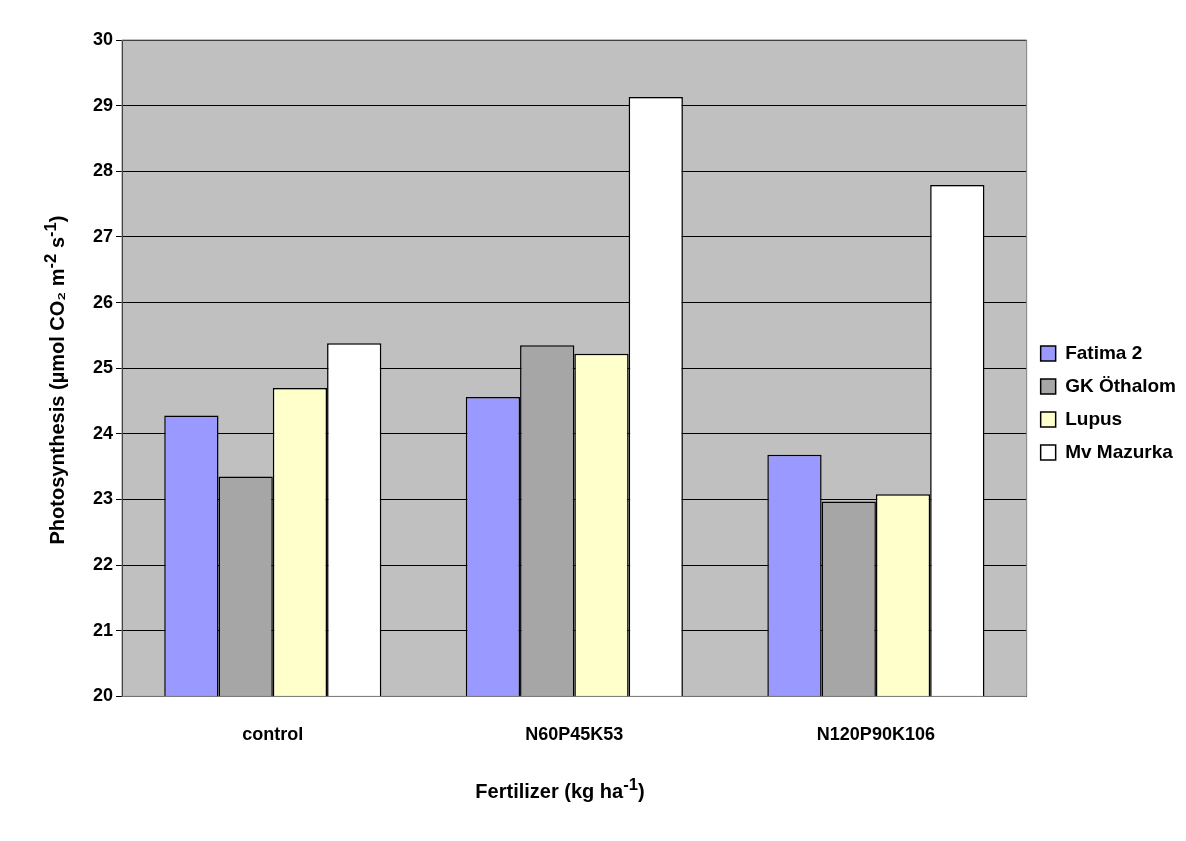  What do you see at coordinates (1119, 451) in the screenshot?
I see `legend-label: Mv Mazurka` at bounding box center [1119, 451].